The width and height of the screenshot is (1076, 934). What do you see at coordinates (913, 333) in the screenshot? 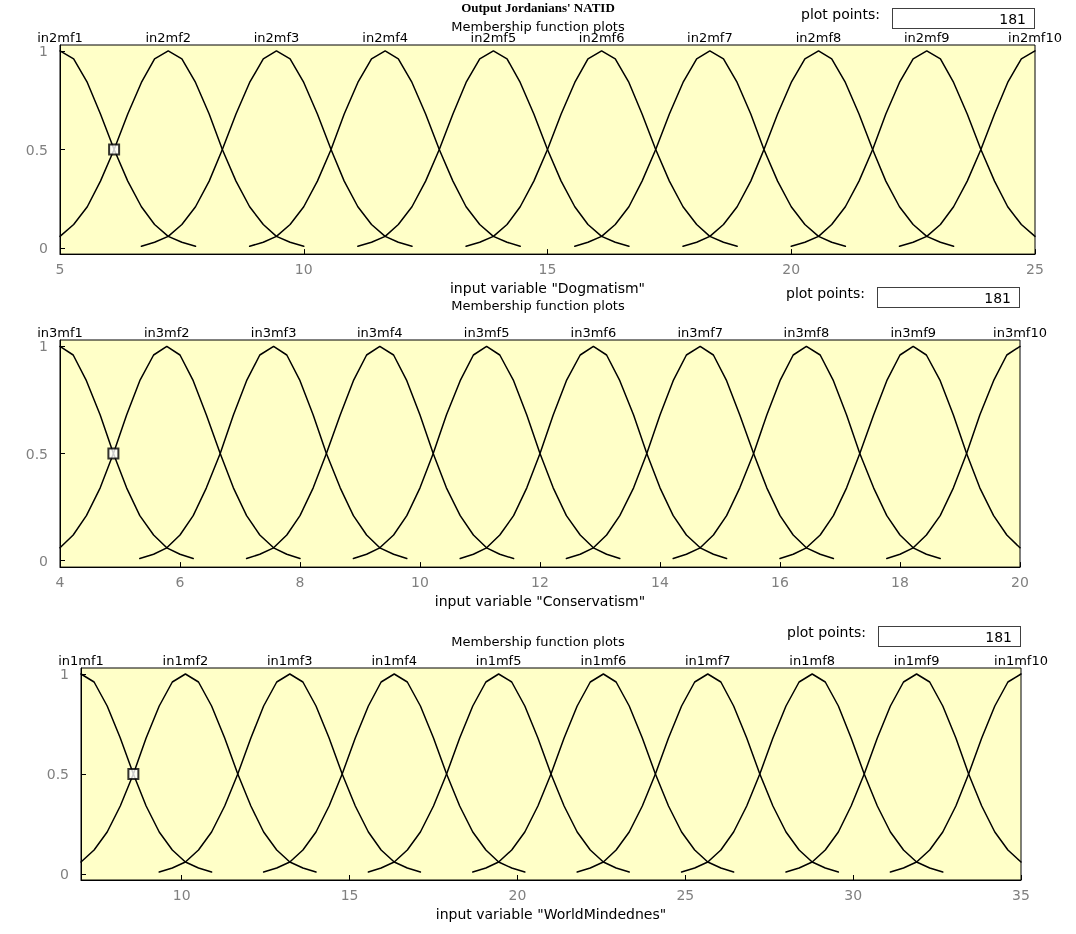
I see `series-label: in3mf9` at bounding box center [913, 333].